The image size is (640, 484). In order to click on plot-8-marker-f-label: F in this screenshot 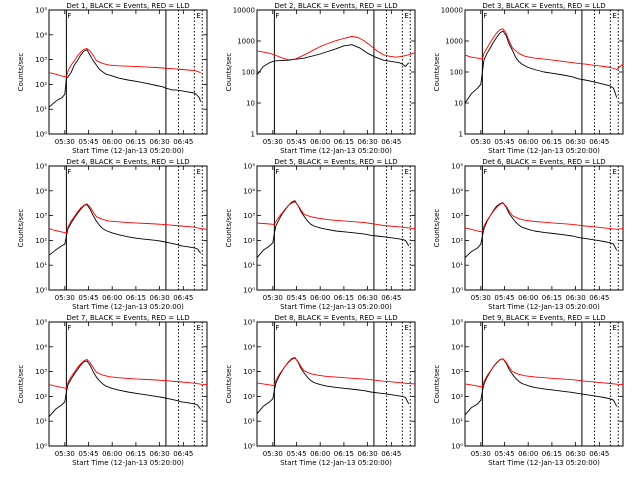, I will do `click(277, 328)`.